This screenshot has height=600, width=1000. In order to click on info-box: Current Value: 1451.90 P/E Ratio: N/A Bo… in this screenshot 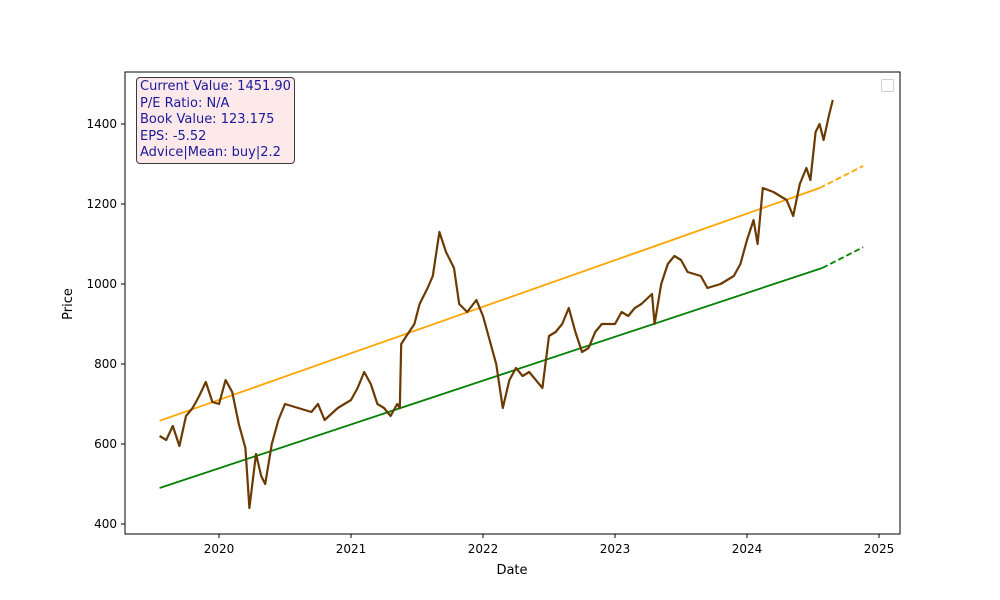, I will do `click(215, 120)`.